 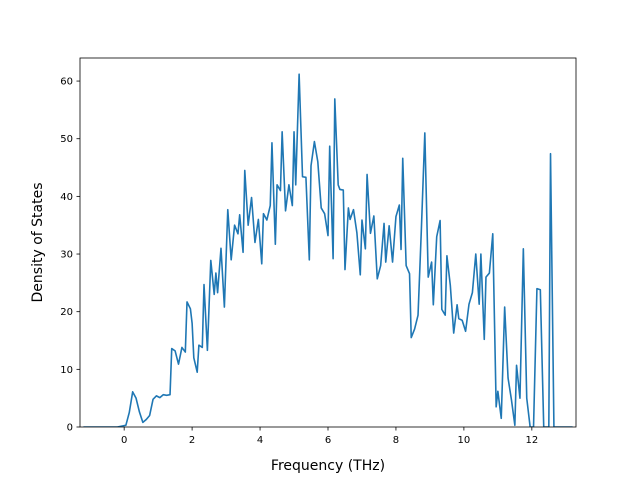 I want to click on y-axis-ticks: 0 10 20 30 40 50 60, so click(x=70, y=255).